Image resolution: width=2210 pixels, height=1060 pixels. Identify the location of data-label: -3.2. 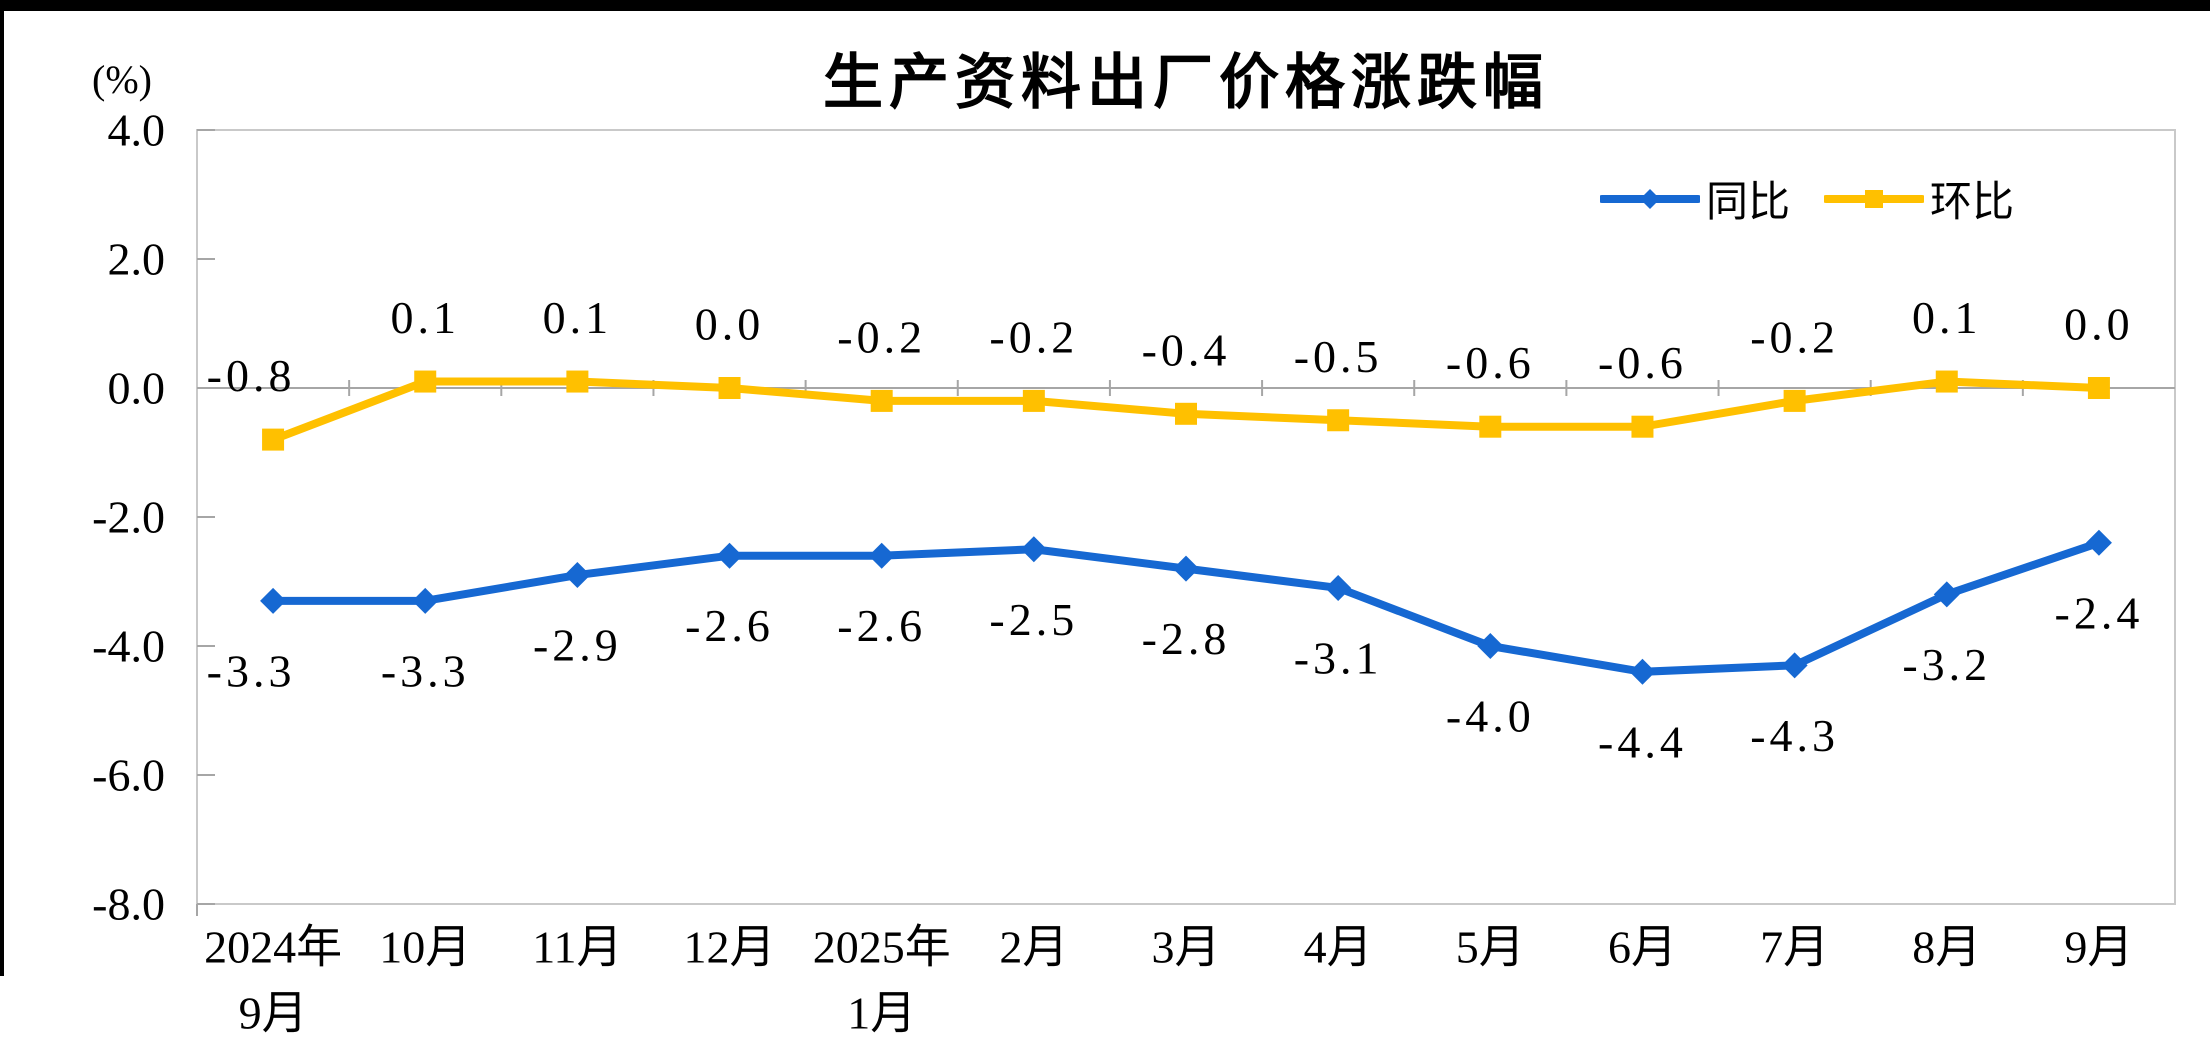
(1946, 664).